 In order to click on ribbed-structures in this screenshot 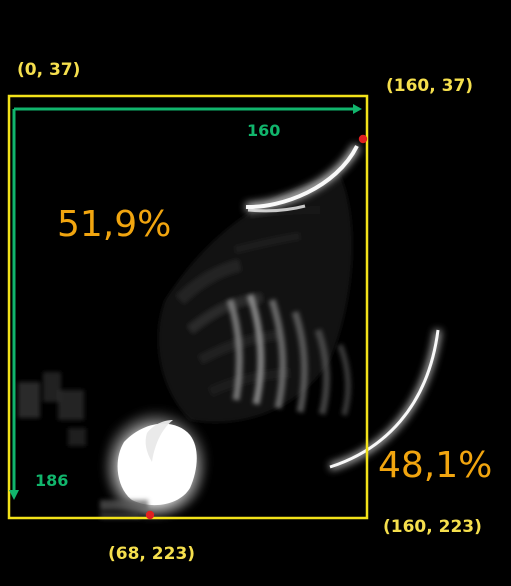, I will do `click(289, 354)`.